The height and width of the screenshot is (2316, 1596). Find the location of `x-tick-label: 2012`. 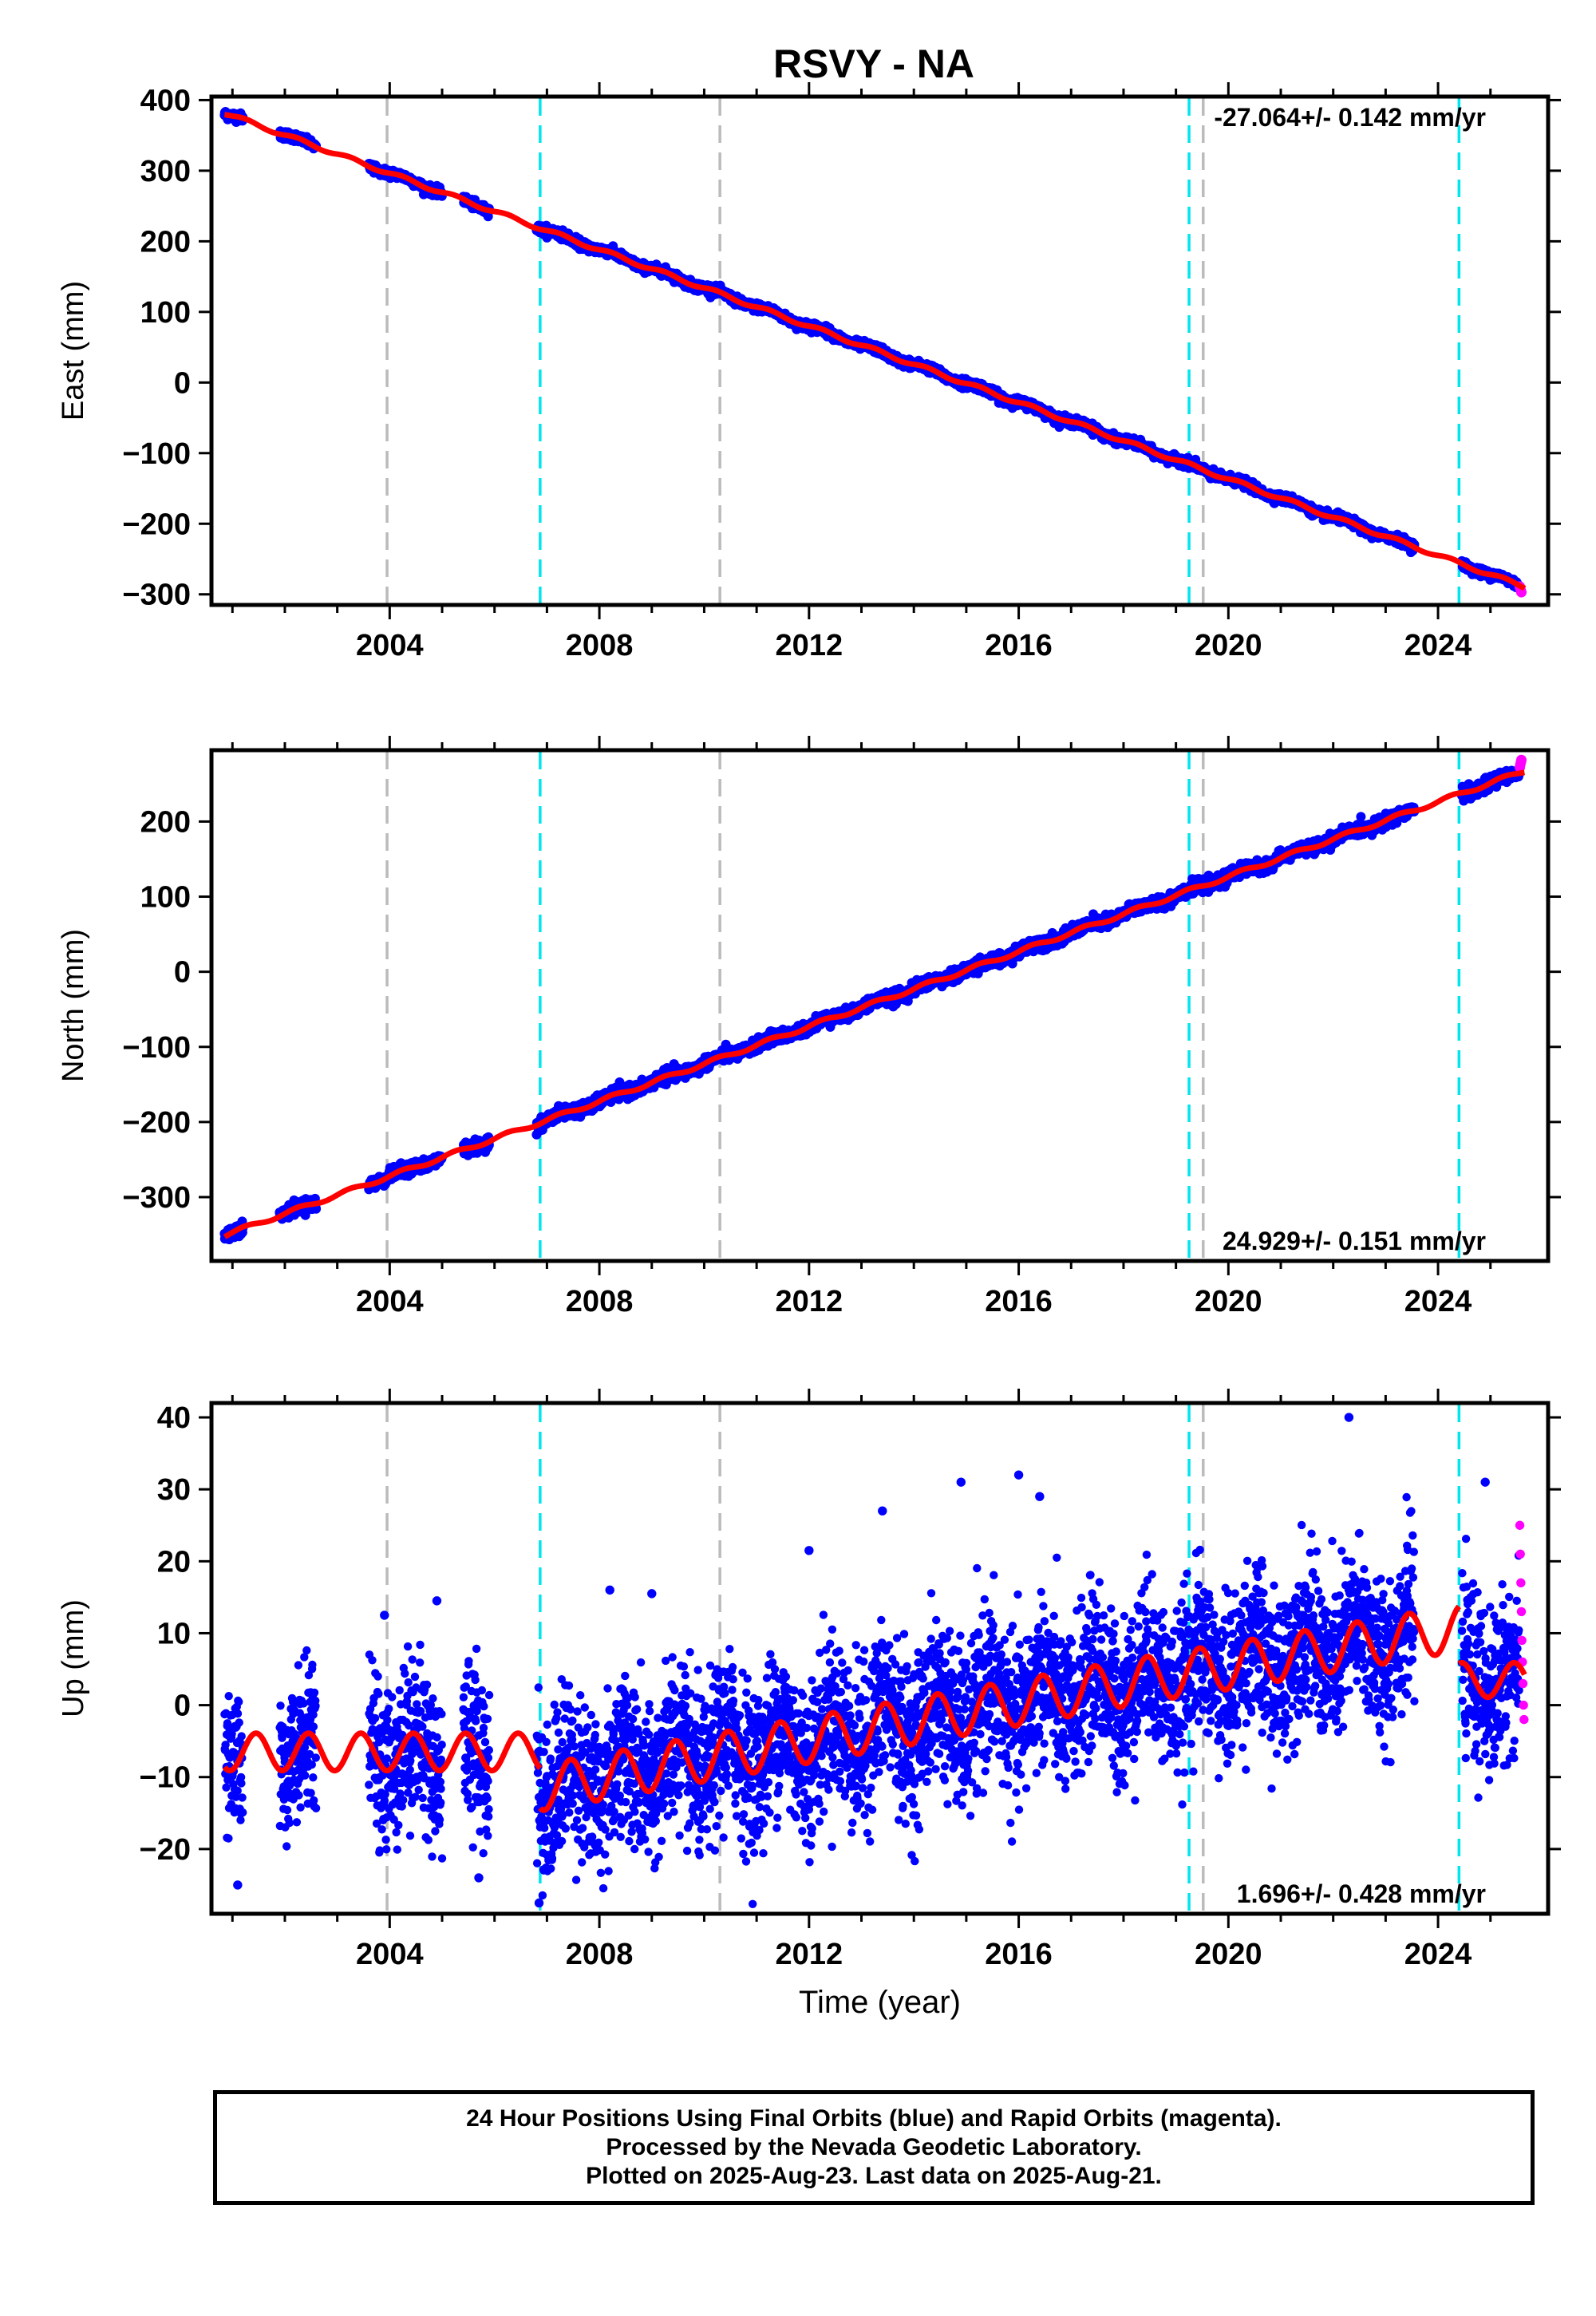

x-tick-label: 2012 is located at coordinates (809, 645).